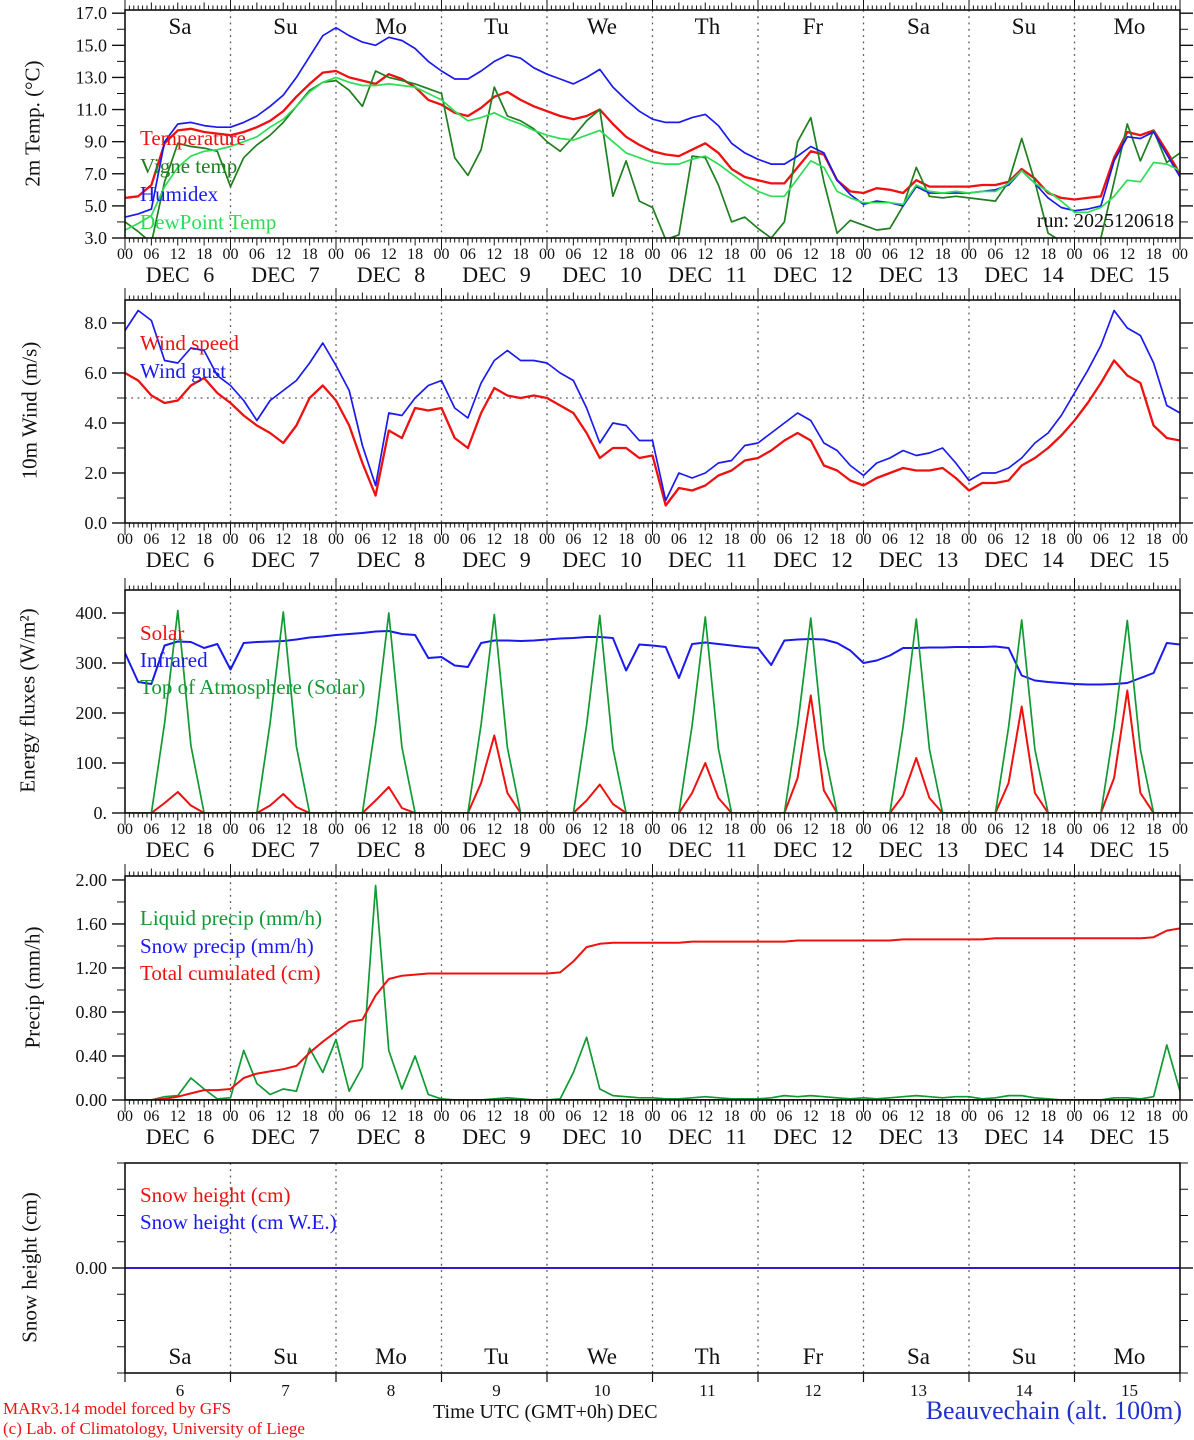  I want to click on day-name-label: We, so click(602, 1356).